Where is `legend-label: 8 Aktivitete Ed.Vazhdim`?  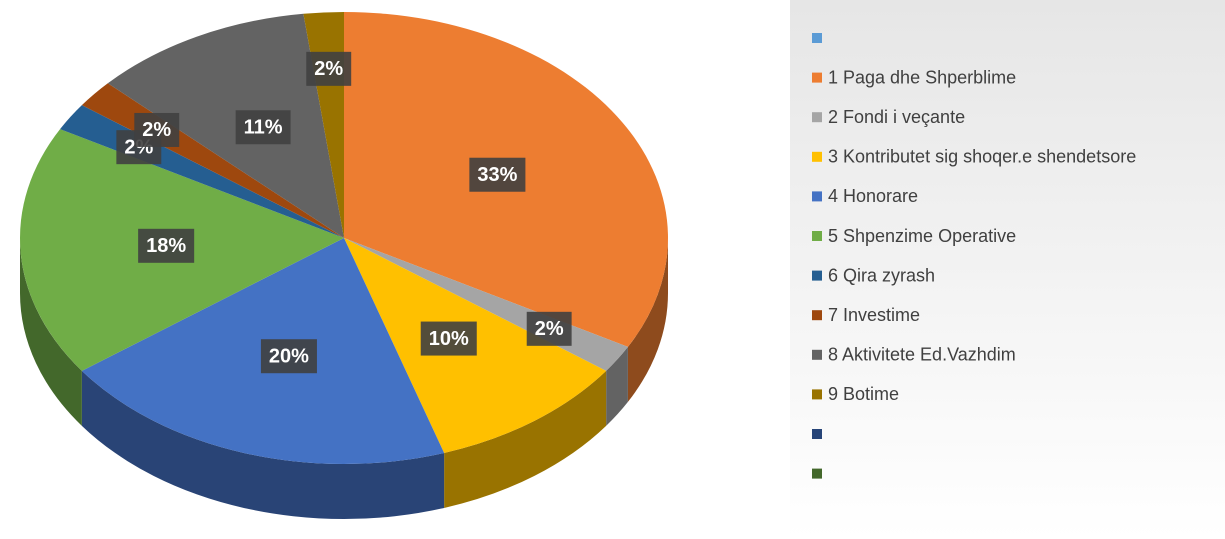
legend-label: 8 Aktivitete Ed.Vazhdim is located at coordinates (922, 355).